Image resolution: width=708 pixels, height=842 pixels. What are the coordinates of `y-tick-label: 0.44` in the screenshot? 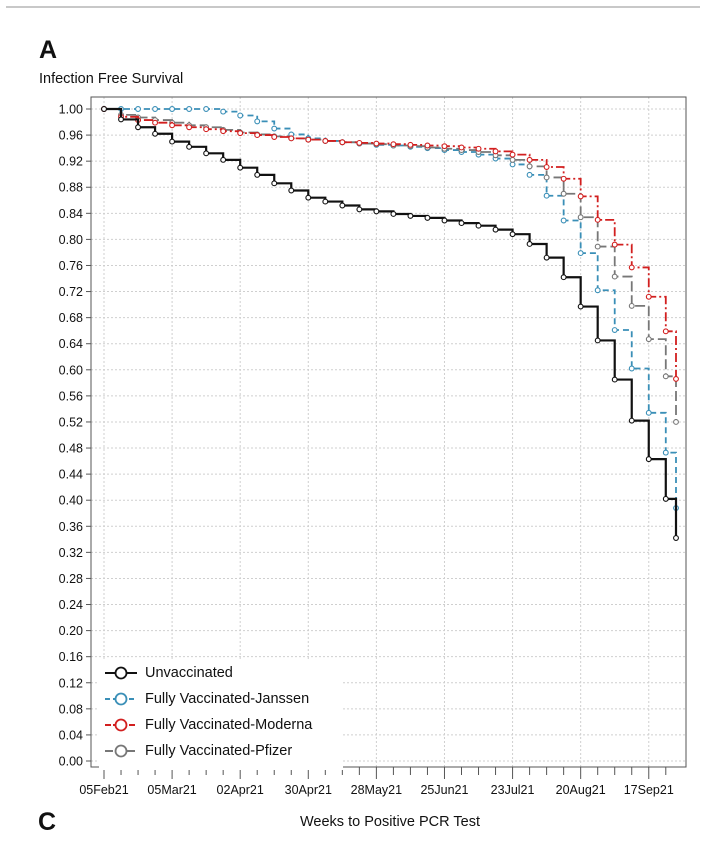 It's located at (71, 475).